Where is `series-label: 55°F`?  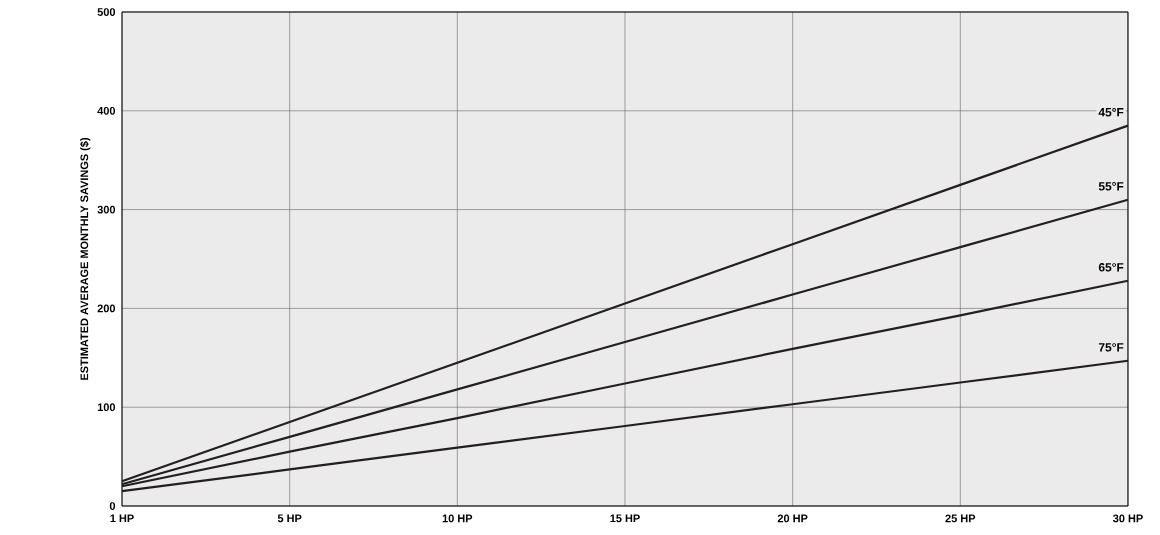
series-label: 55°F is located at coordinates (1111, 186).